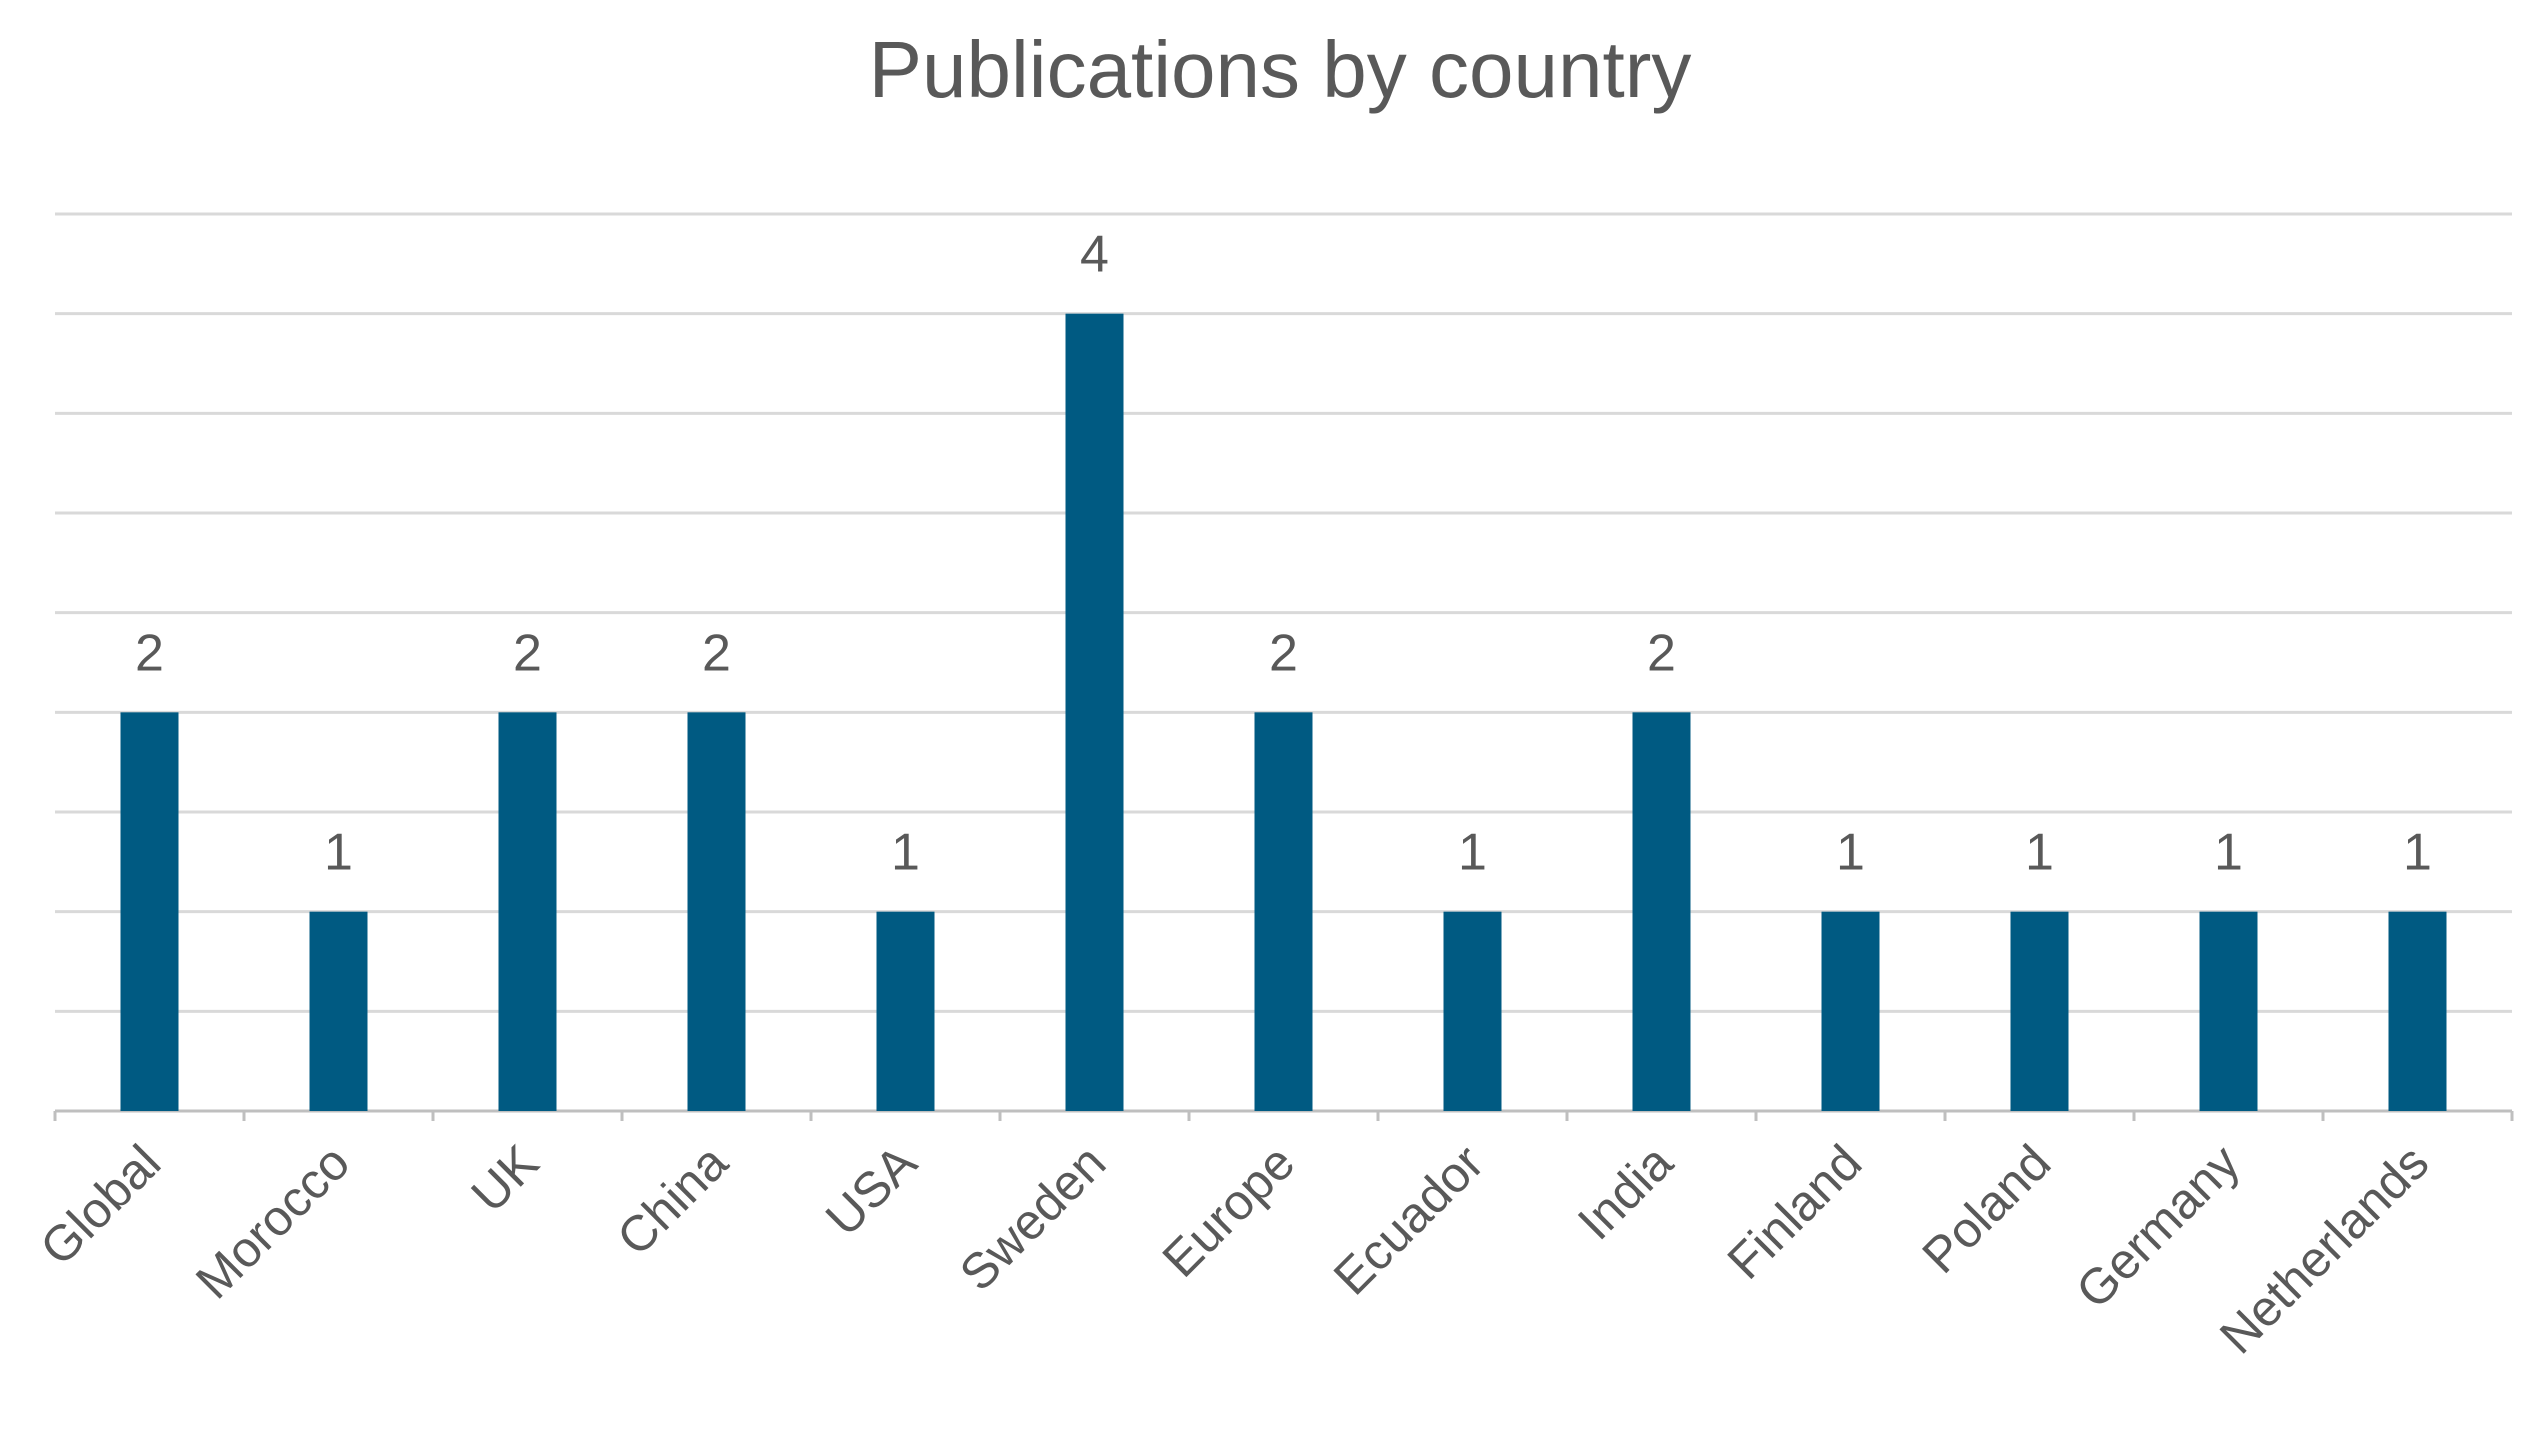  Describe the element at coordinates (1094, 255) in the screenshot. I see `data-label: 4` at that location.